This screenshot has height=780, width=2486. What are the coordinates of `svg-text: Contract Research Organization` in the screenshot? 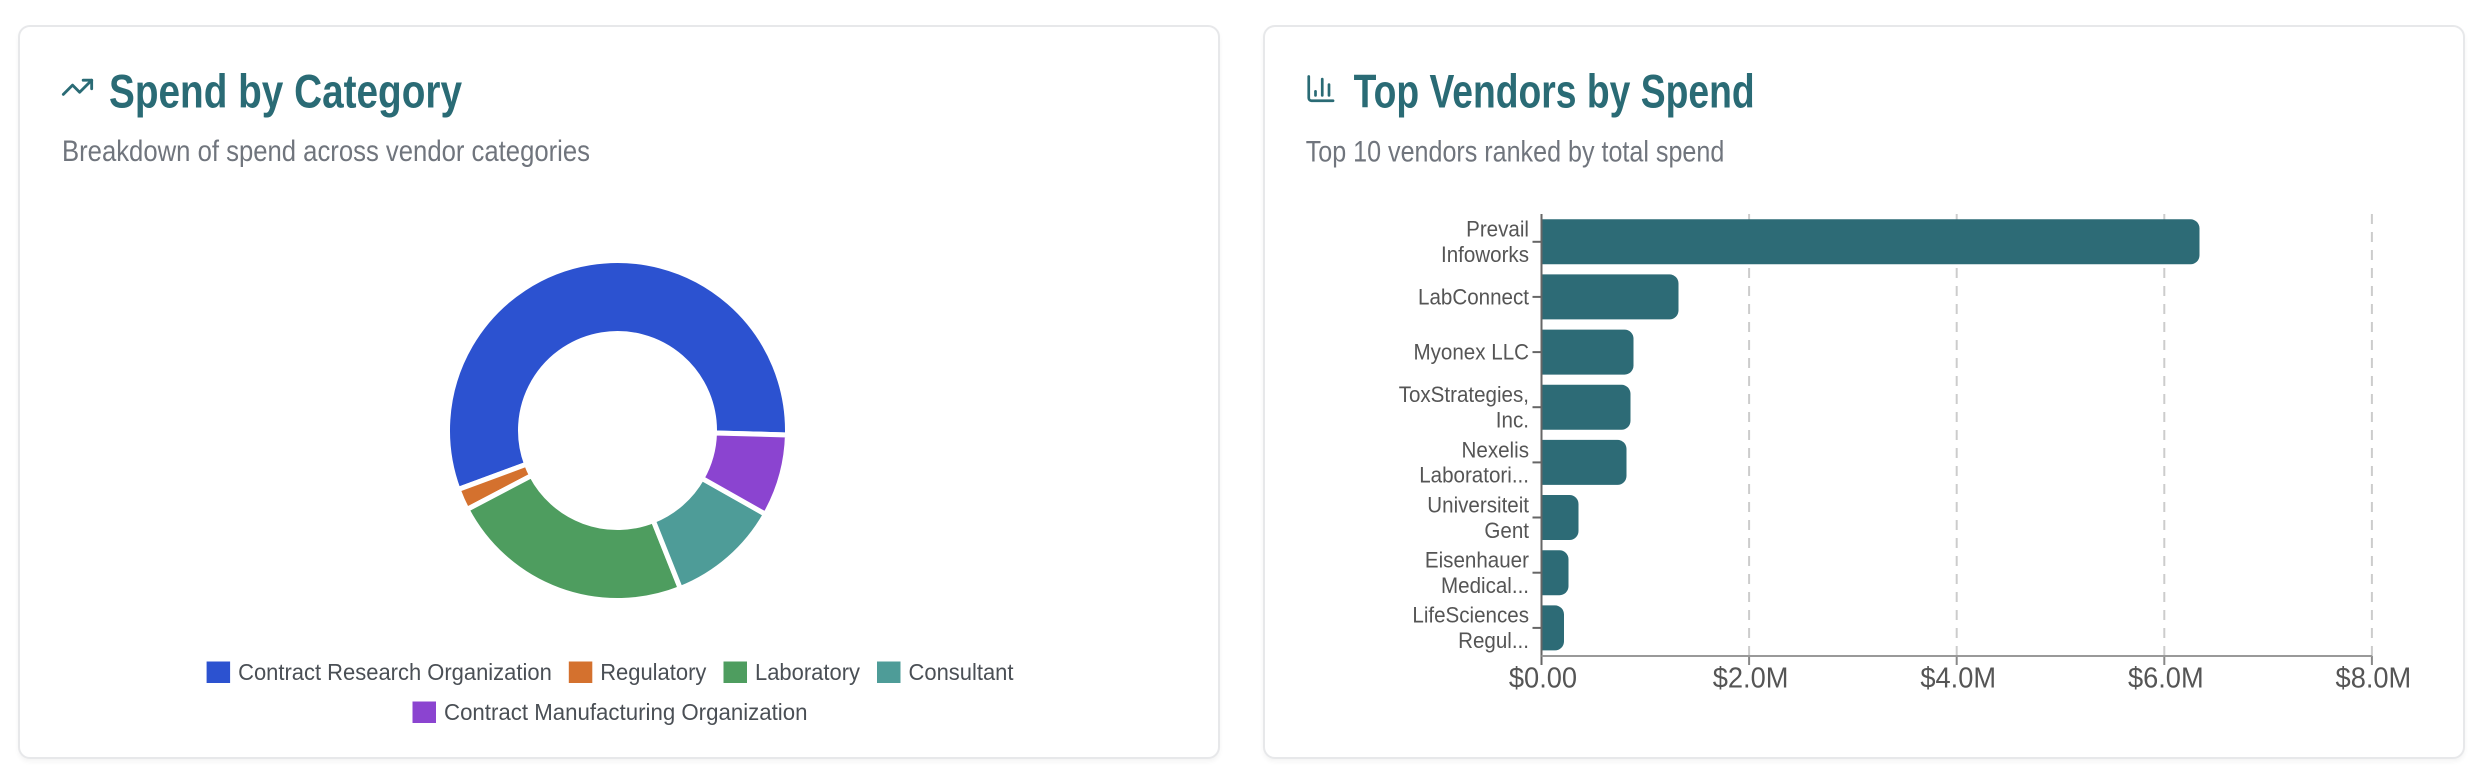 It's located at (395, 672).